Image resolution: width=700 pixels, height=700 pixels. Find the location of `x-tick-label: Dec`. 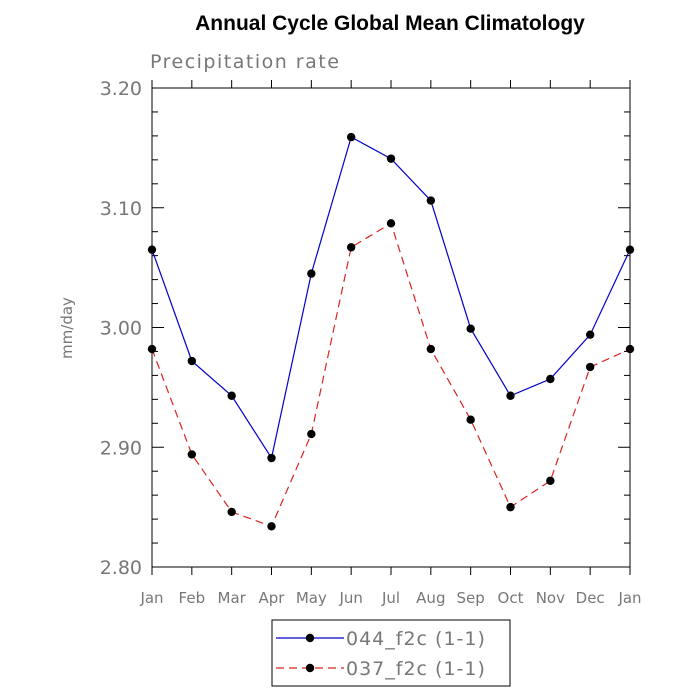

x-tick-label: Dec is located at coordinates (590, 598).